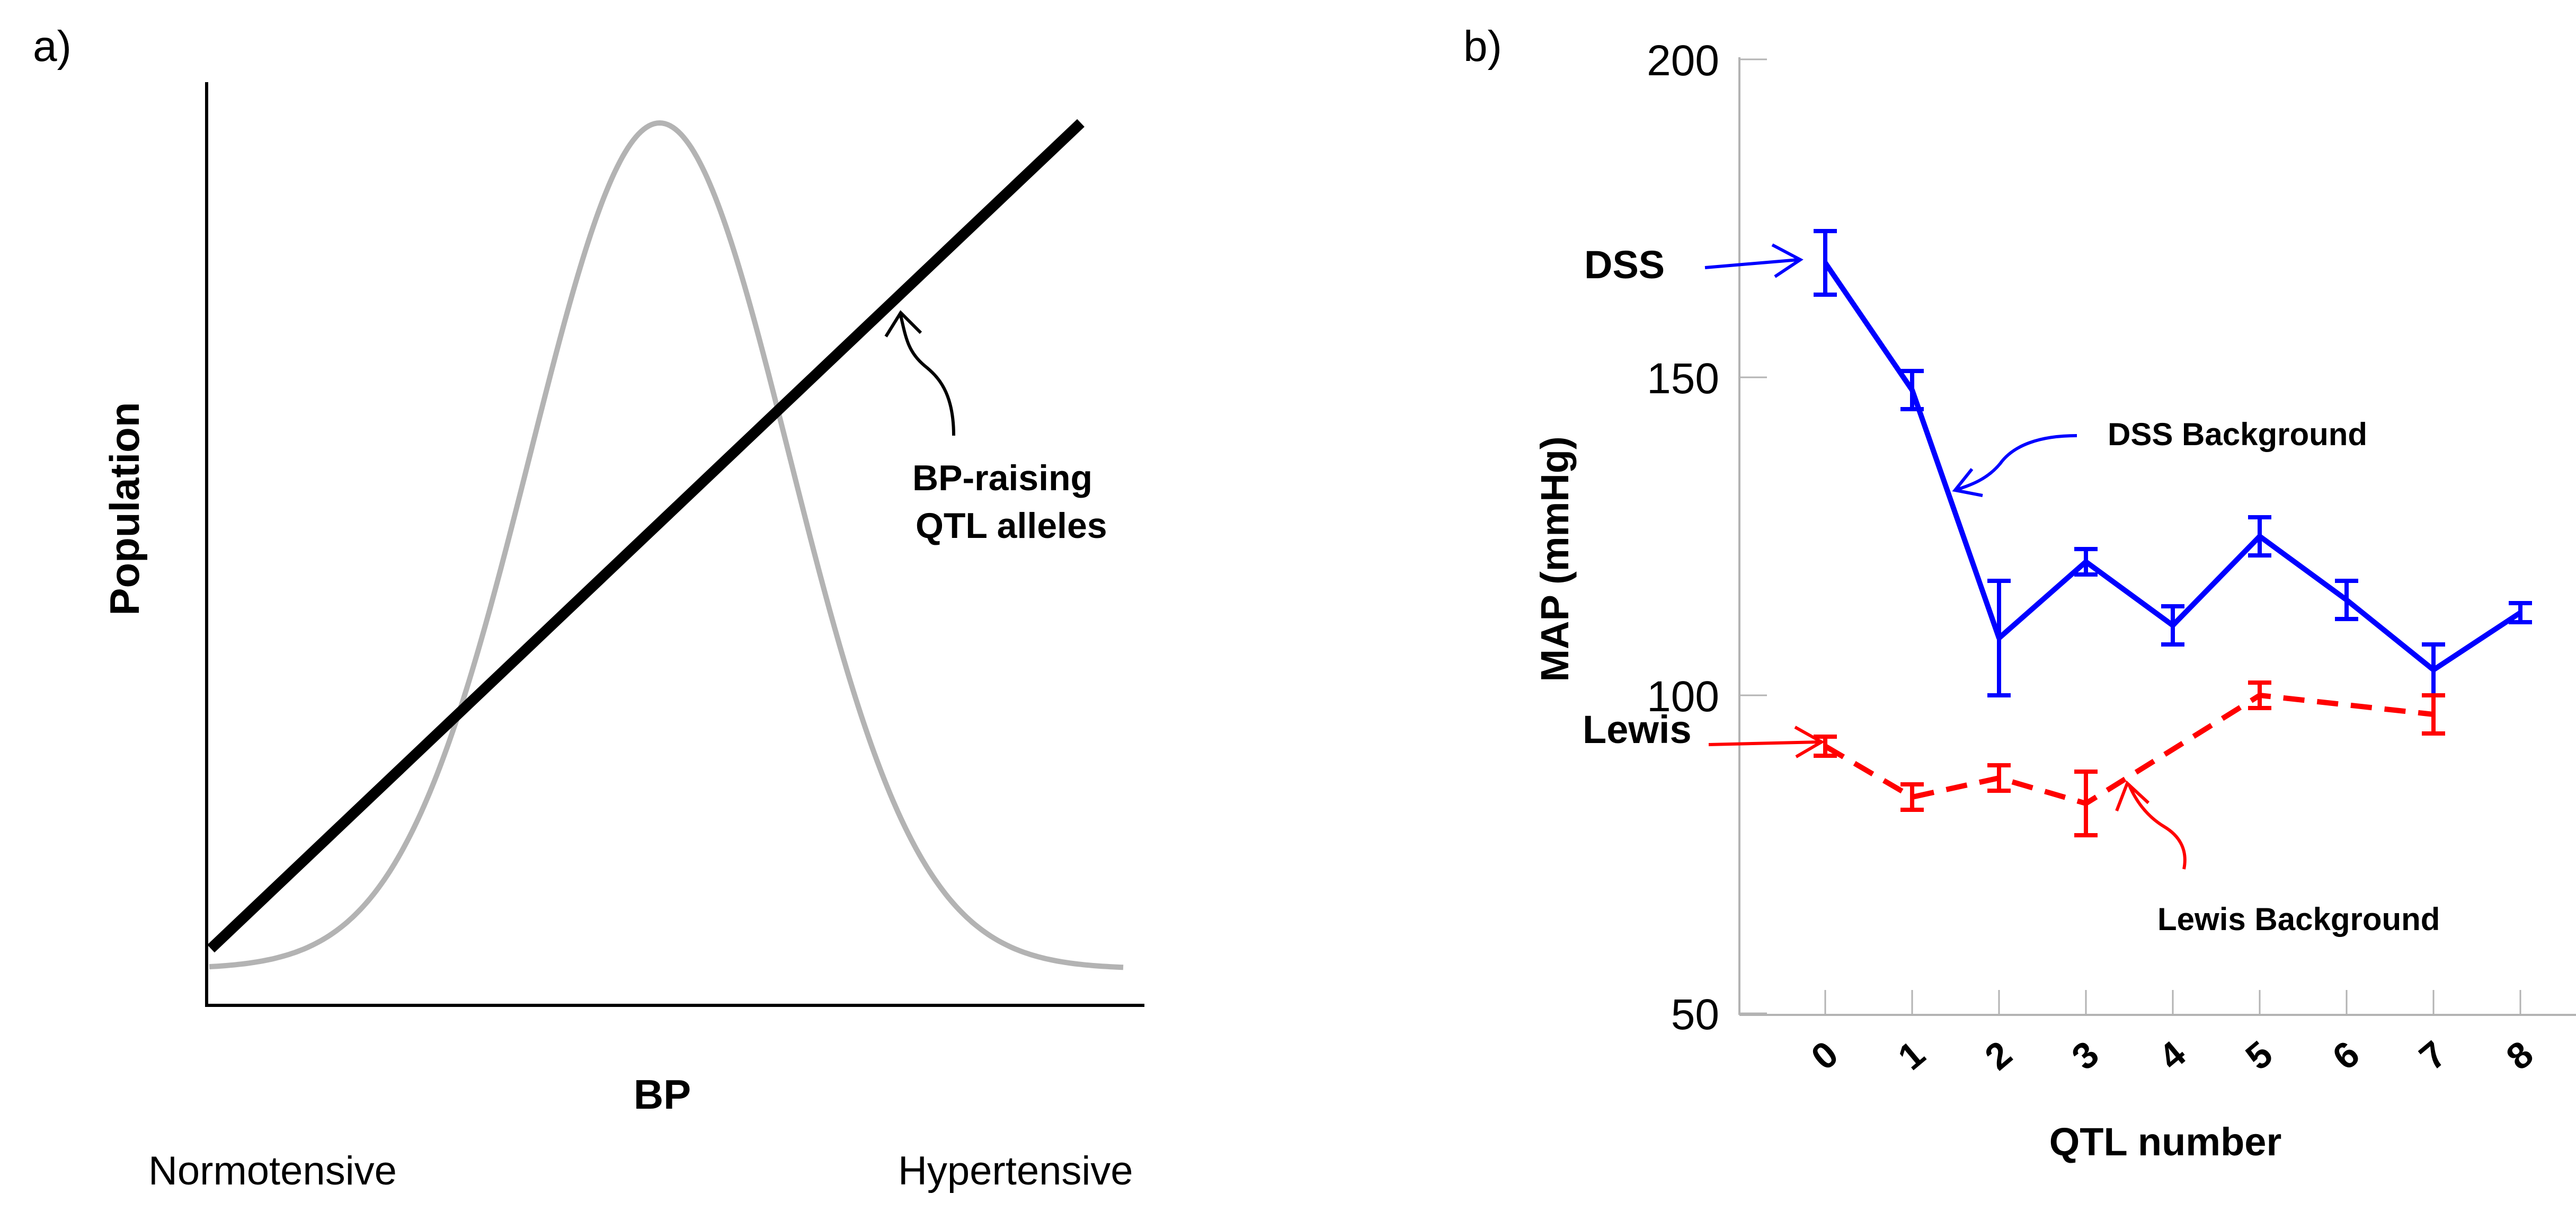 This screenshot has width=2576, height=1229. Describe the element at coordinates (53, 46) in the screenshot. I see `panel-a-label: a)` at that location.